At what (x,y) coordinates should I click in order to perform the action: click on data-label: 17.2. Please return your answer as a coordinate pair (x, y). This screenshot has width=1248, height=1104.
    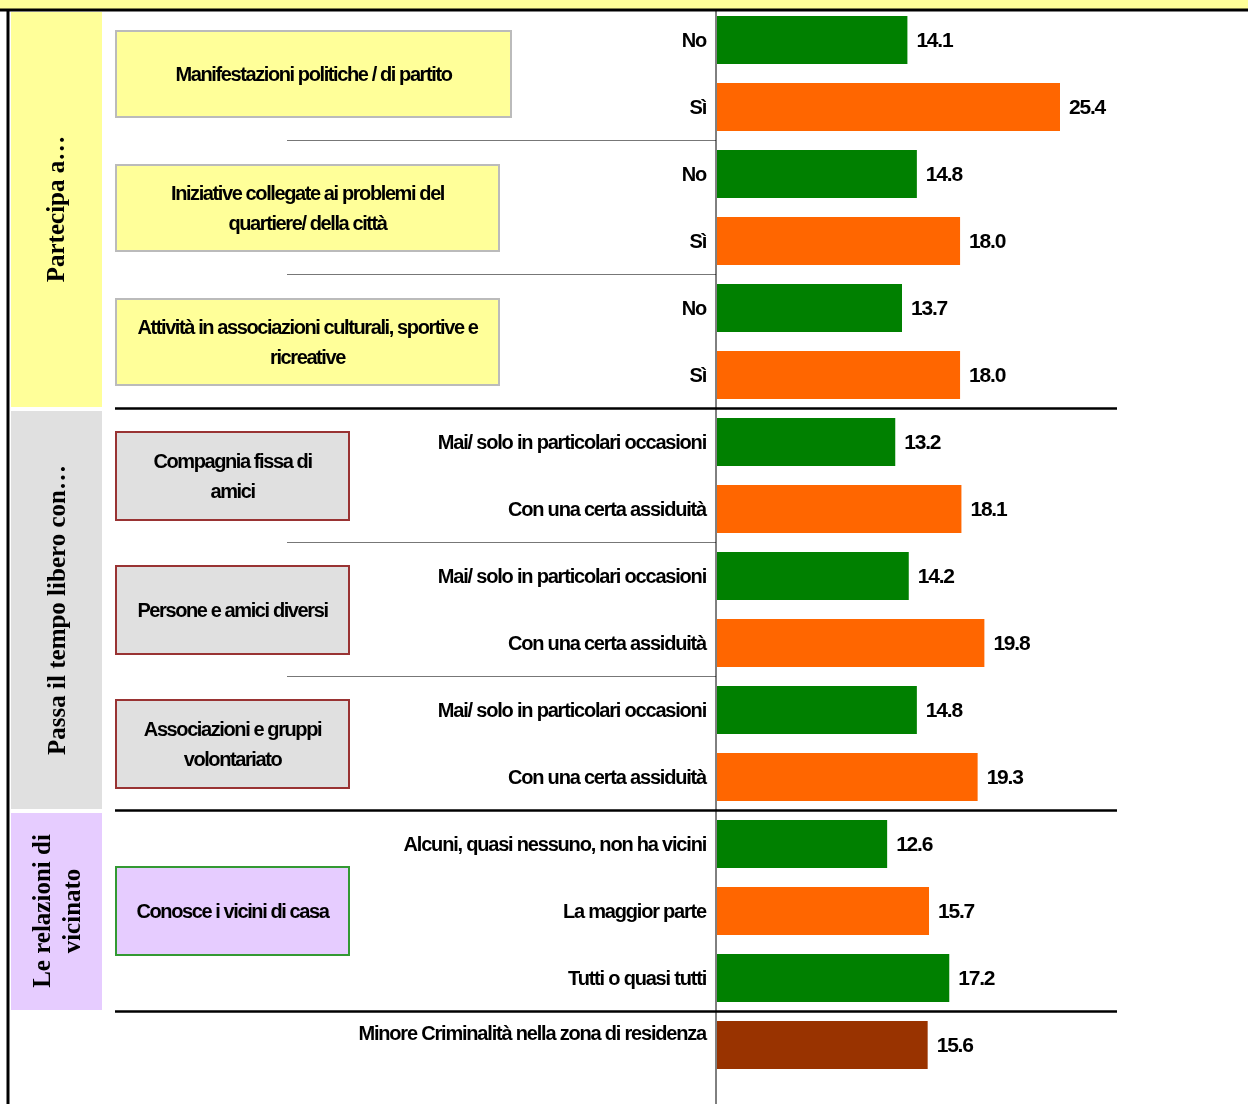
    Looking at the image, I should click on (976, 977).